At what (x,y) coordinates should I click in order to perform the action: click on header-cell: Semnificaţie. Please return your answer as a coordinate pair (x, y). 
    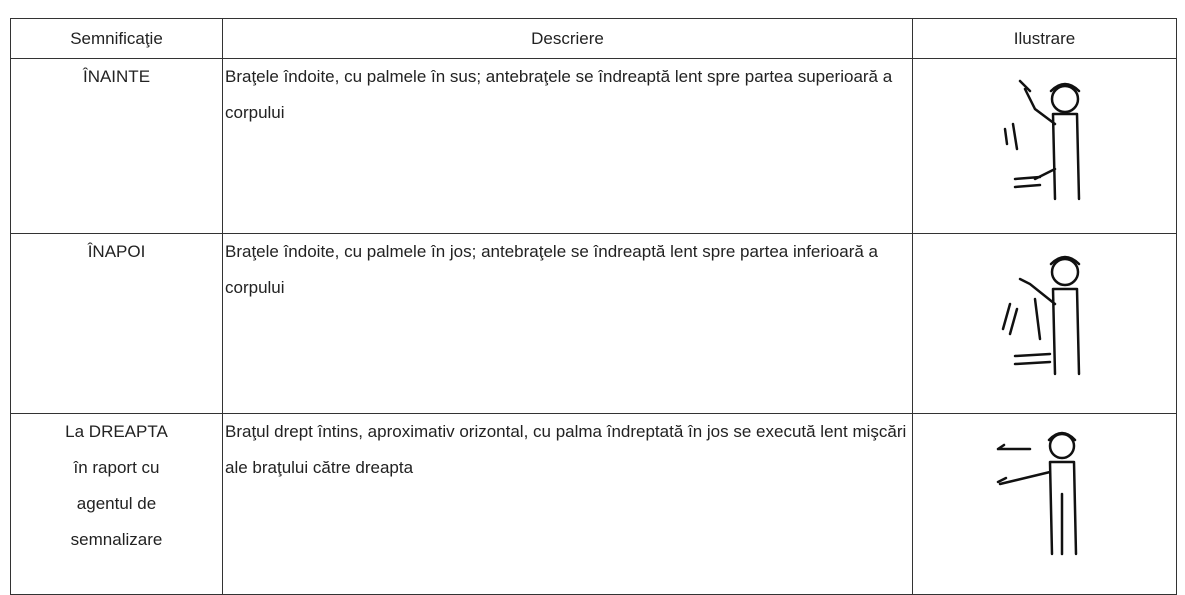
    Looking at the image, I should click on (116, 38).